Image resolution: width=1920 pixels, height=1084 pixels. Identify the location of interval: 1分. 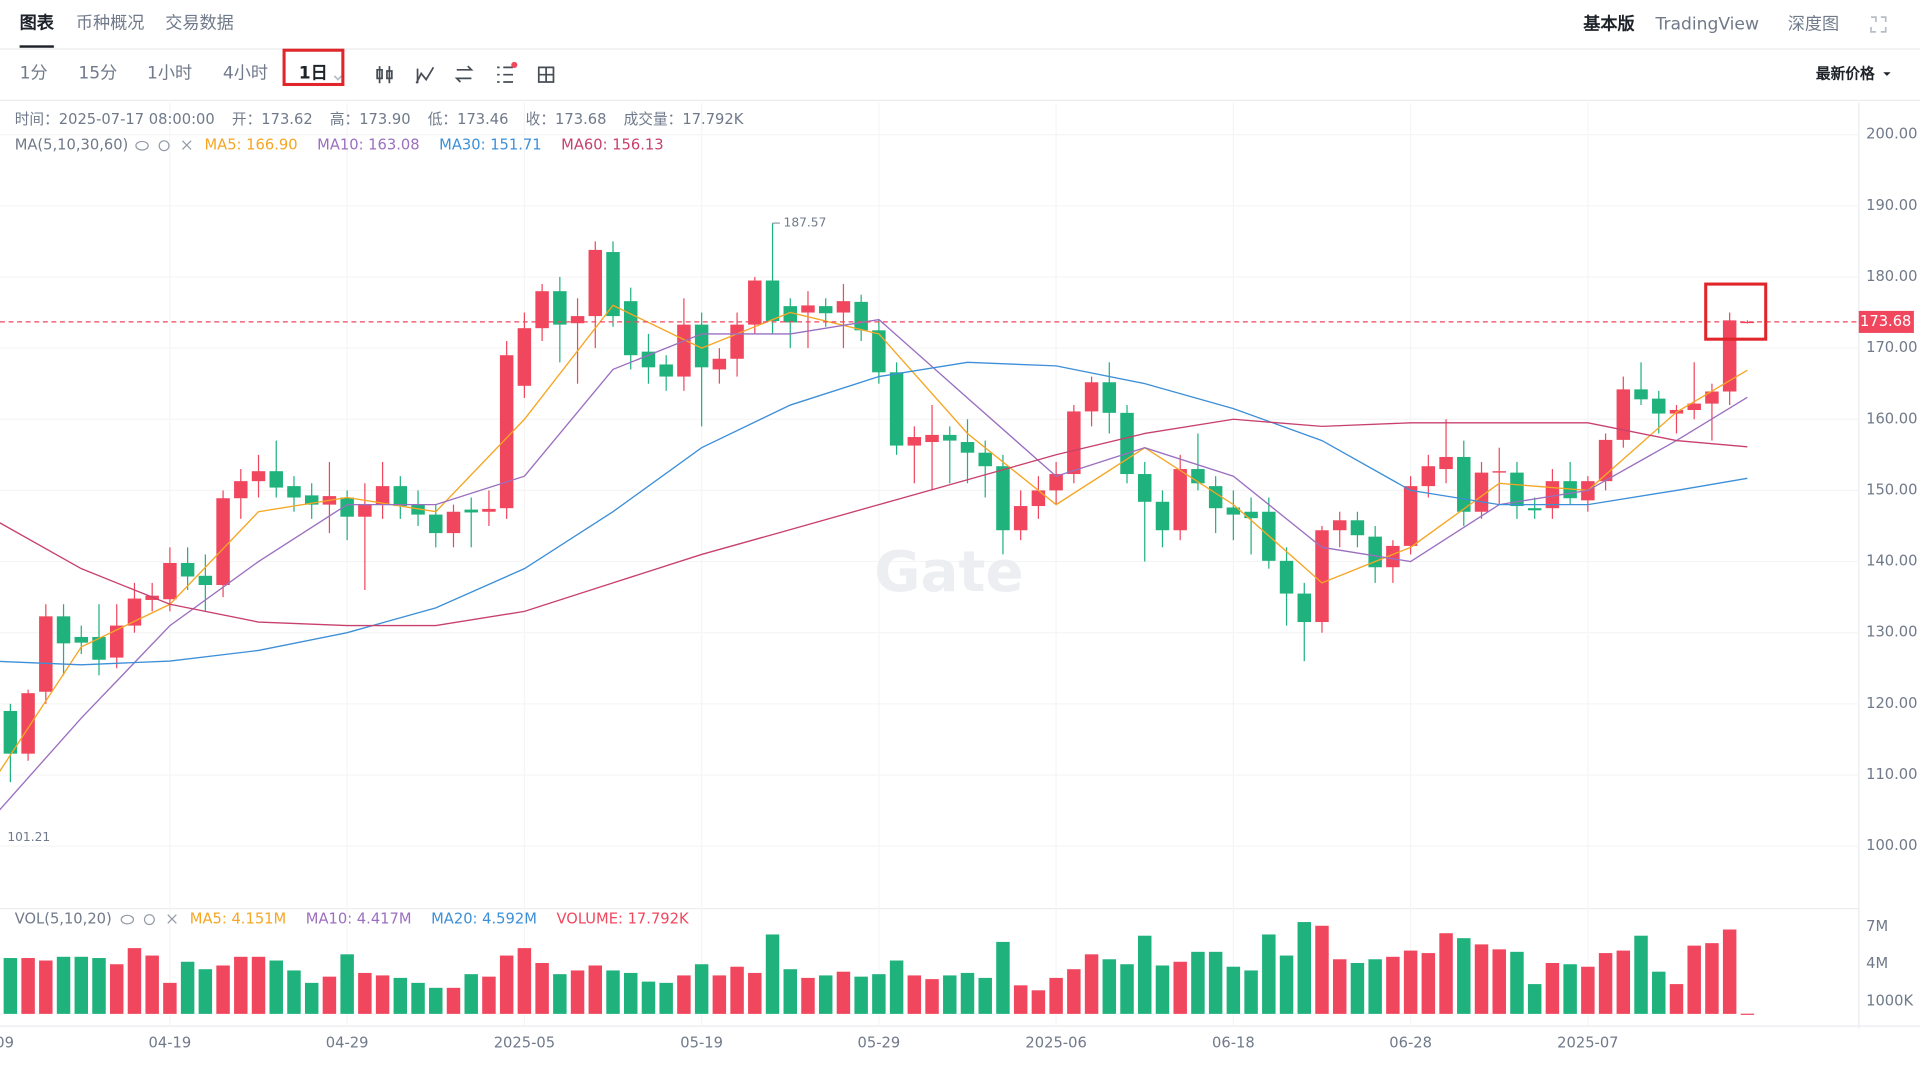
(34, 73).